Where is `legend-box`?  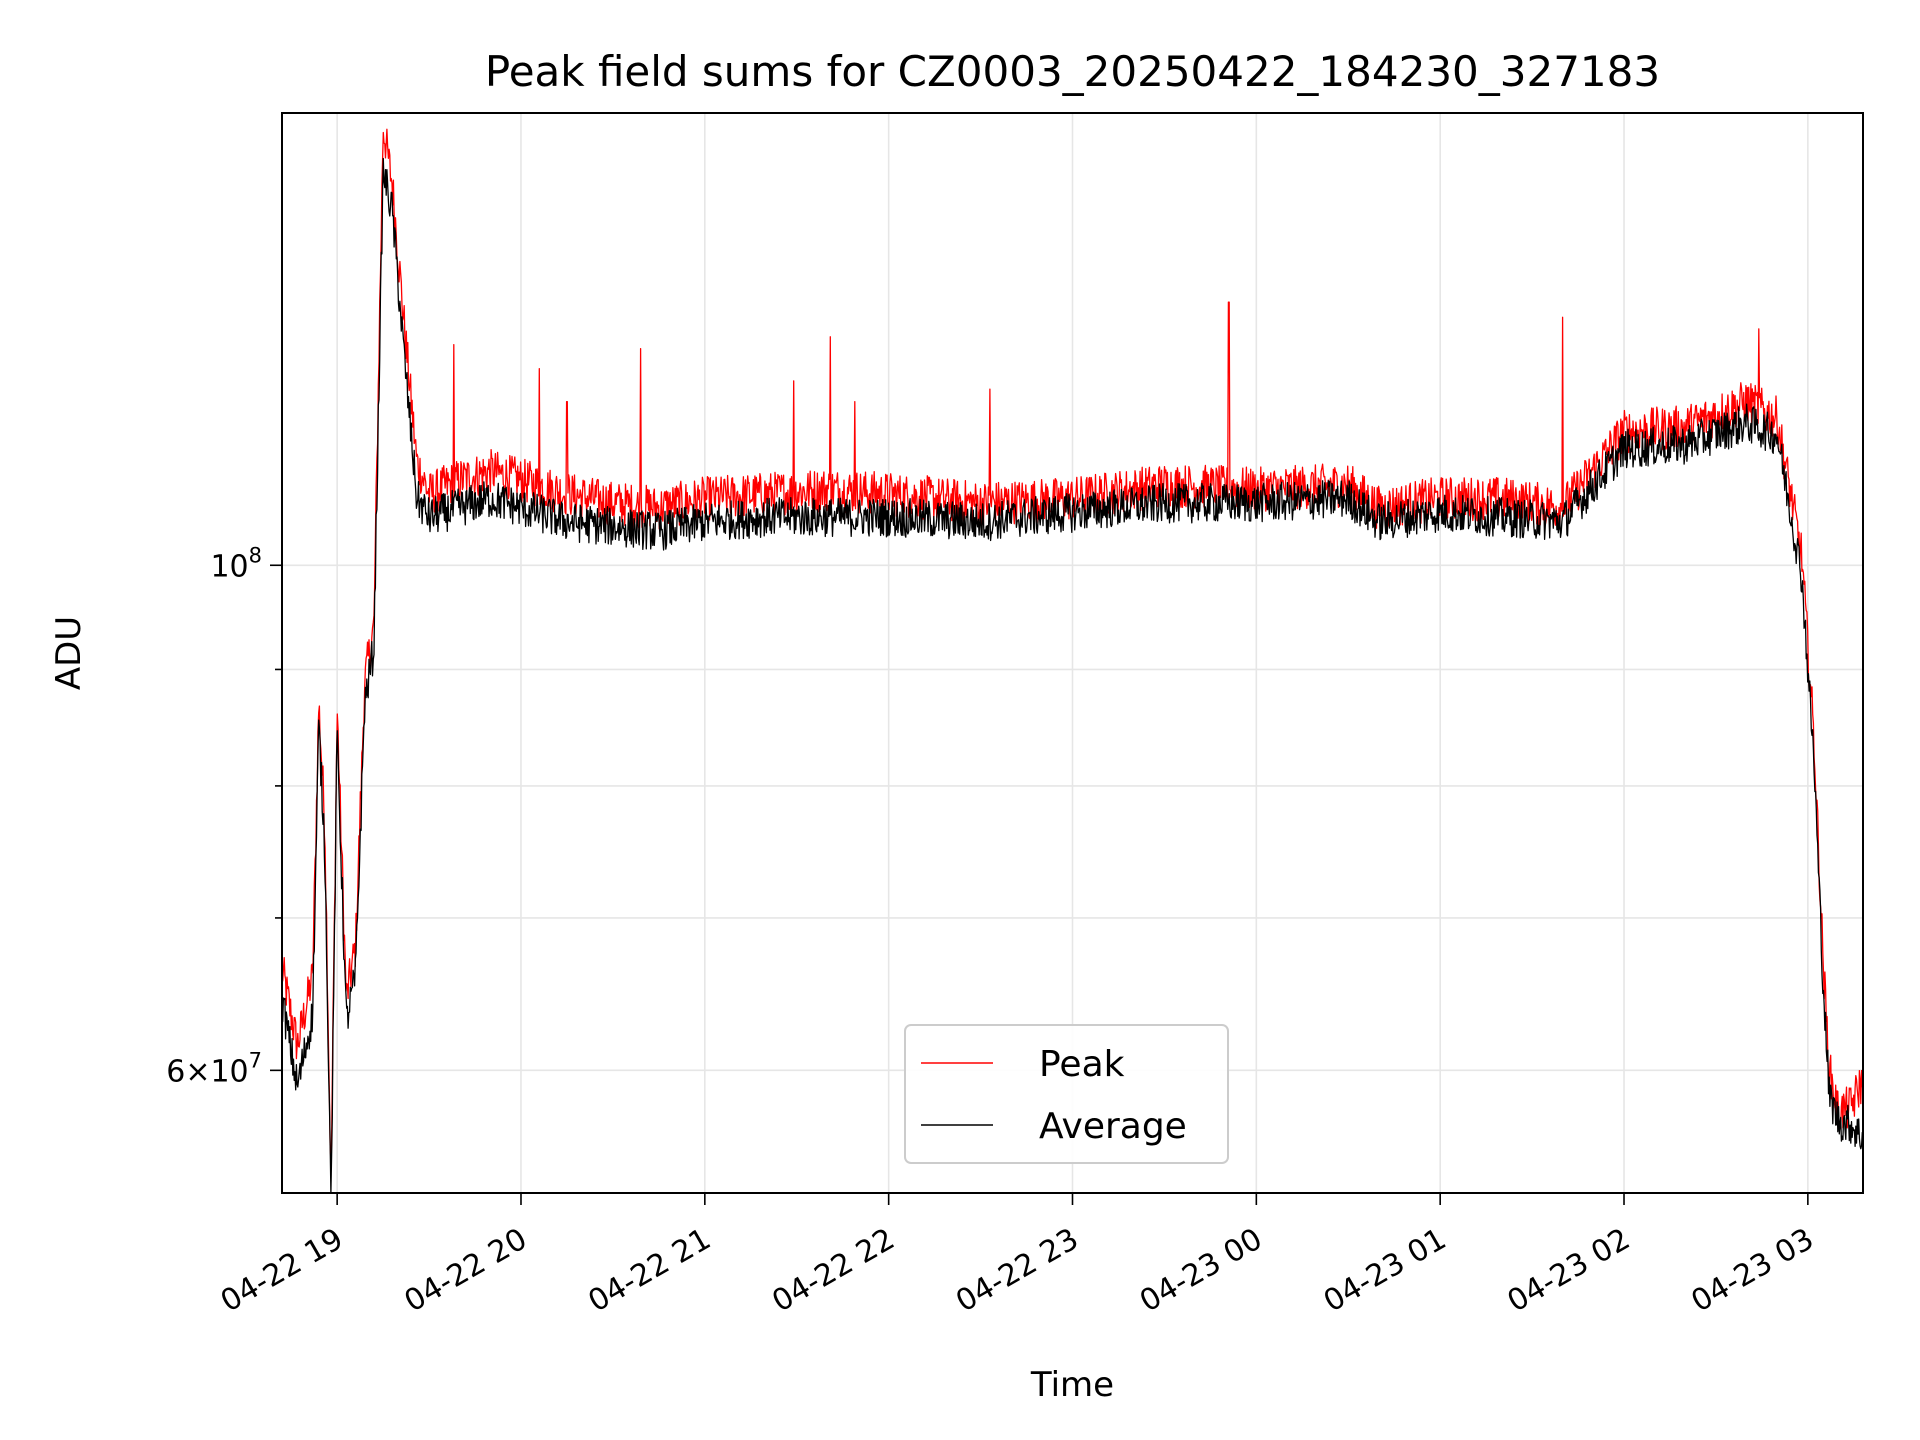
legend-box is located at coordinates (1066, 1094).